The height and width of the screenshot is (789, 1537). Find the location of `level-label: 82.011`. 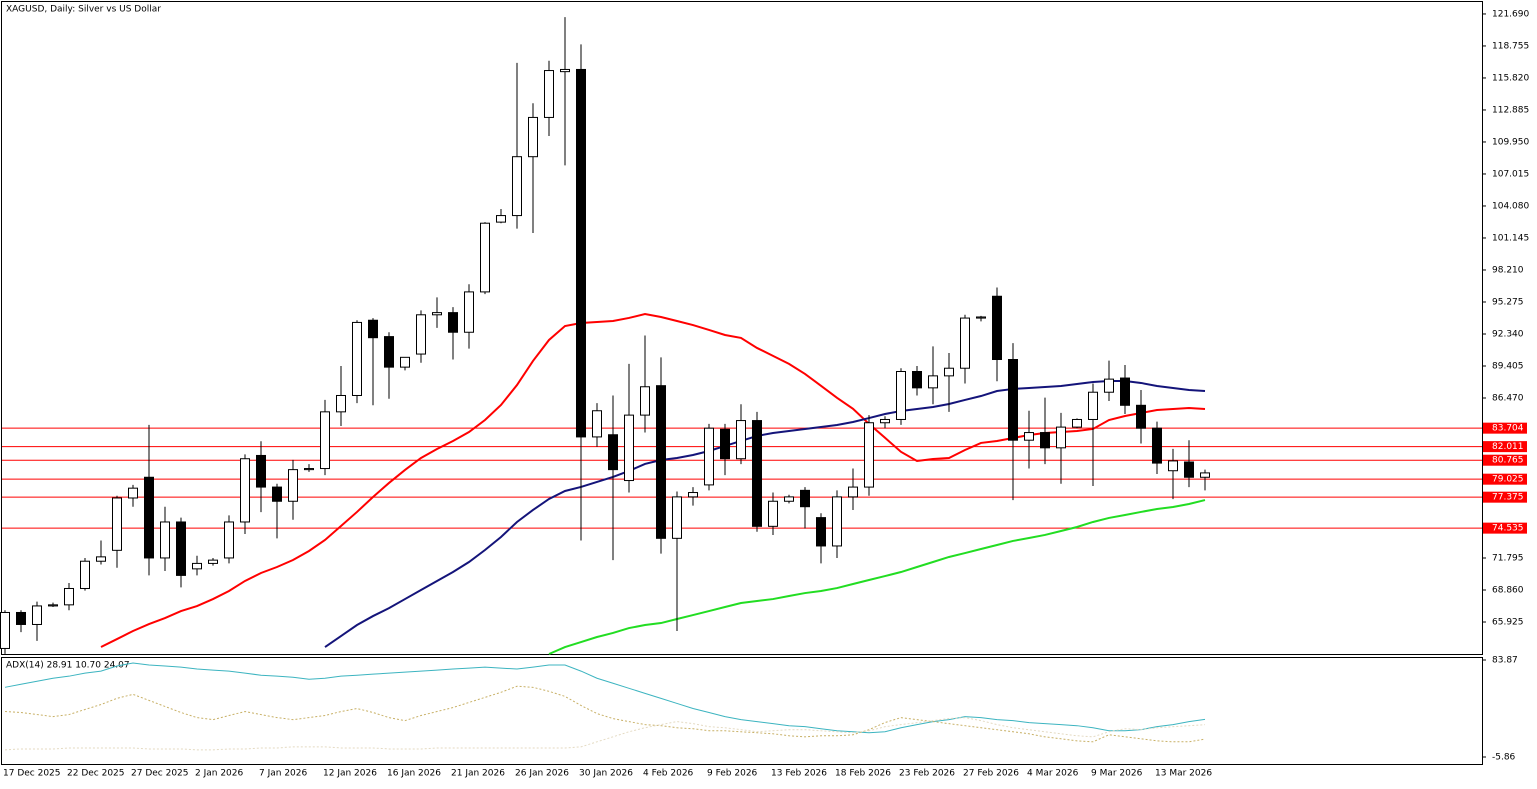

level-label: 82.011 is located at coordinates (1508, 447).